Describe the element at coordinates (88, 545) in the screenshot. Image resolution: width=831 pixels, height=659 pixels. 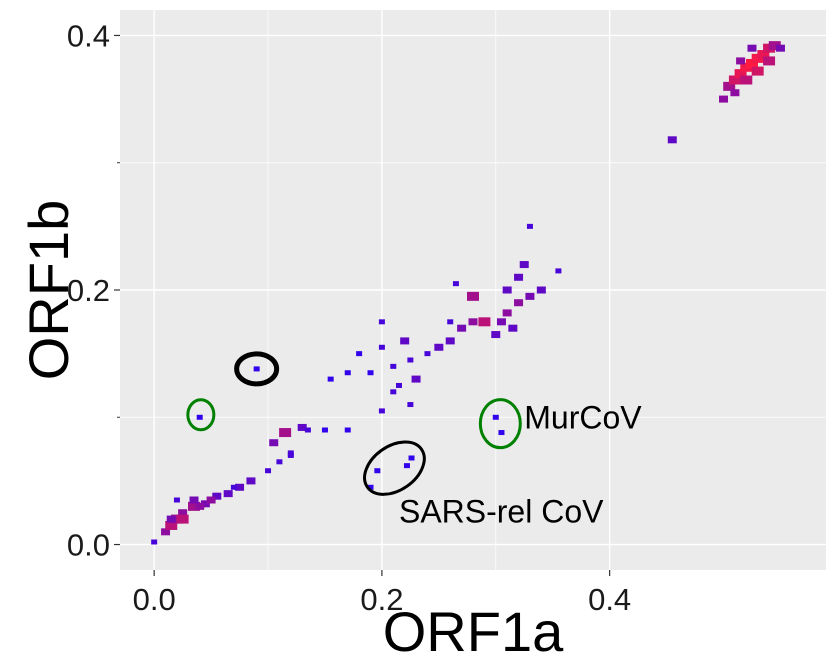
I see `y-tick-label: 0.0` at that location.